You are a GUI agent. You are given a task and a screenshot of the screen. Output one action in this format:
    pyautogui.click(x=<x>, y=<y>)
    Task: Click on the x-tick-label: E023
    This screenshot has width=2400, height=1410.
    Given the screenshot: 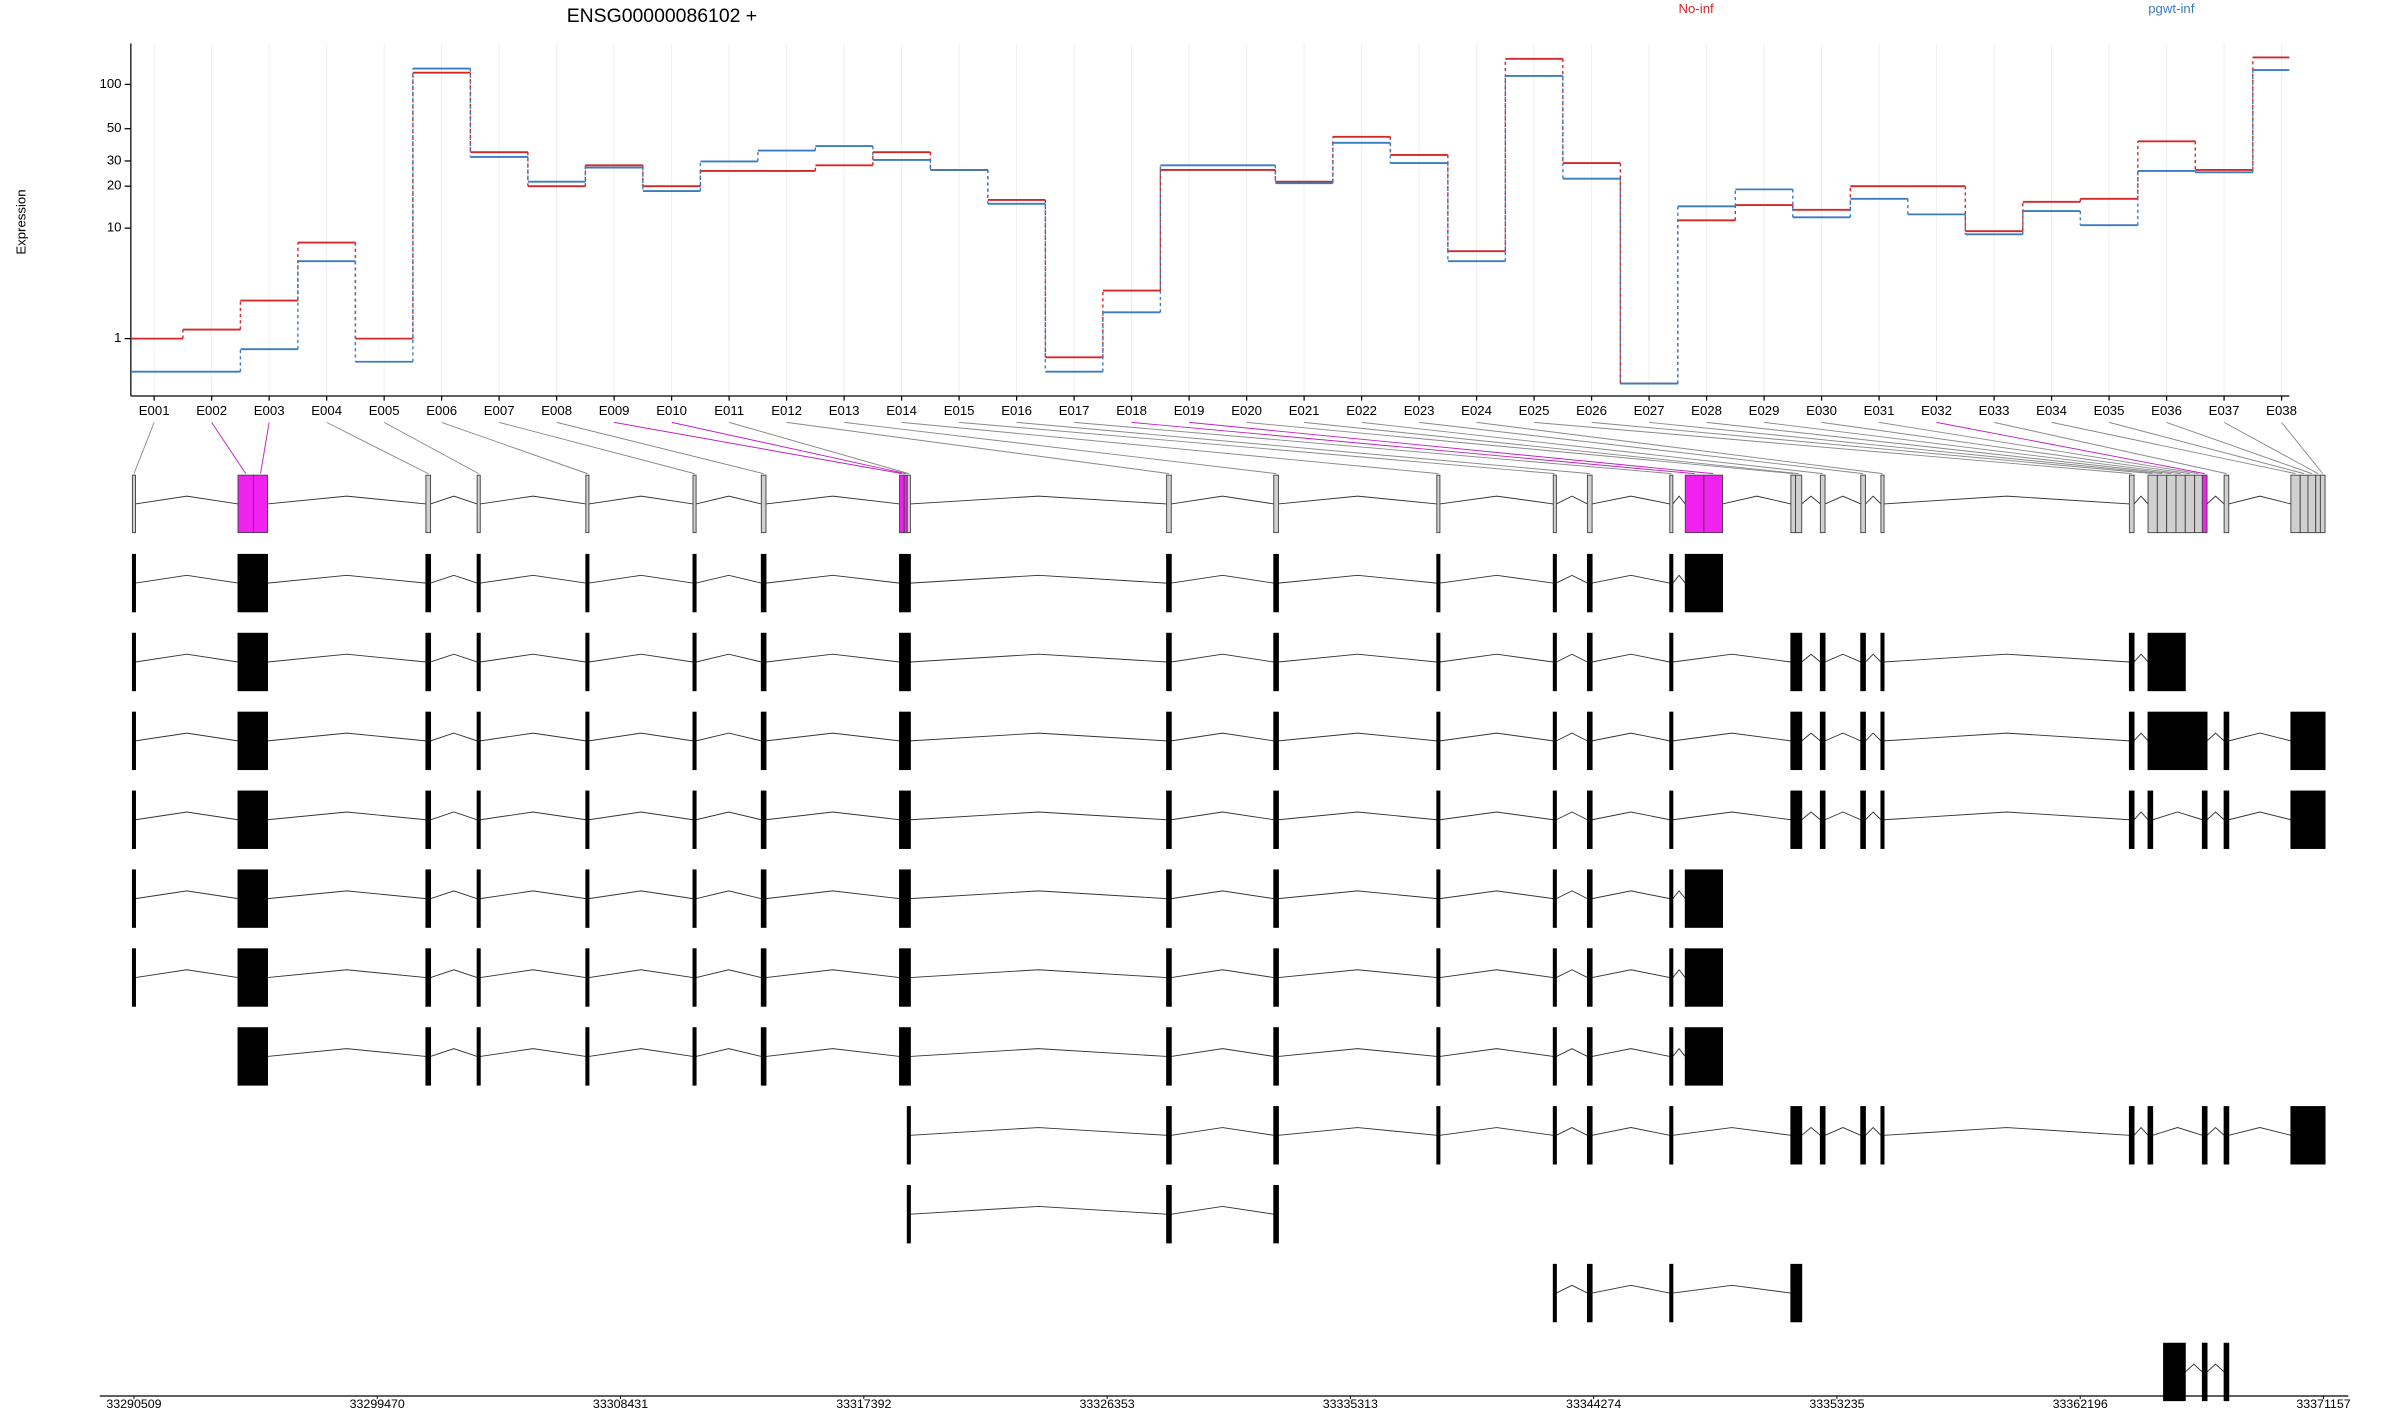 What is the action you would take?
    pyautogui.click(x=1419, y=410)
    